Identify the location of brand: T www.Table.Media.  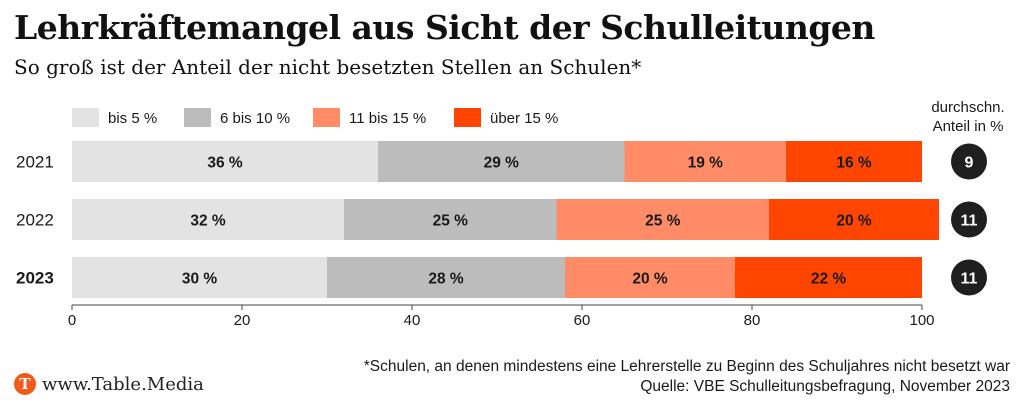
(109, 384).